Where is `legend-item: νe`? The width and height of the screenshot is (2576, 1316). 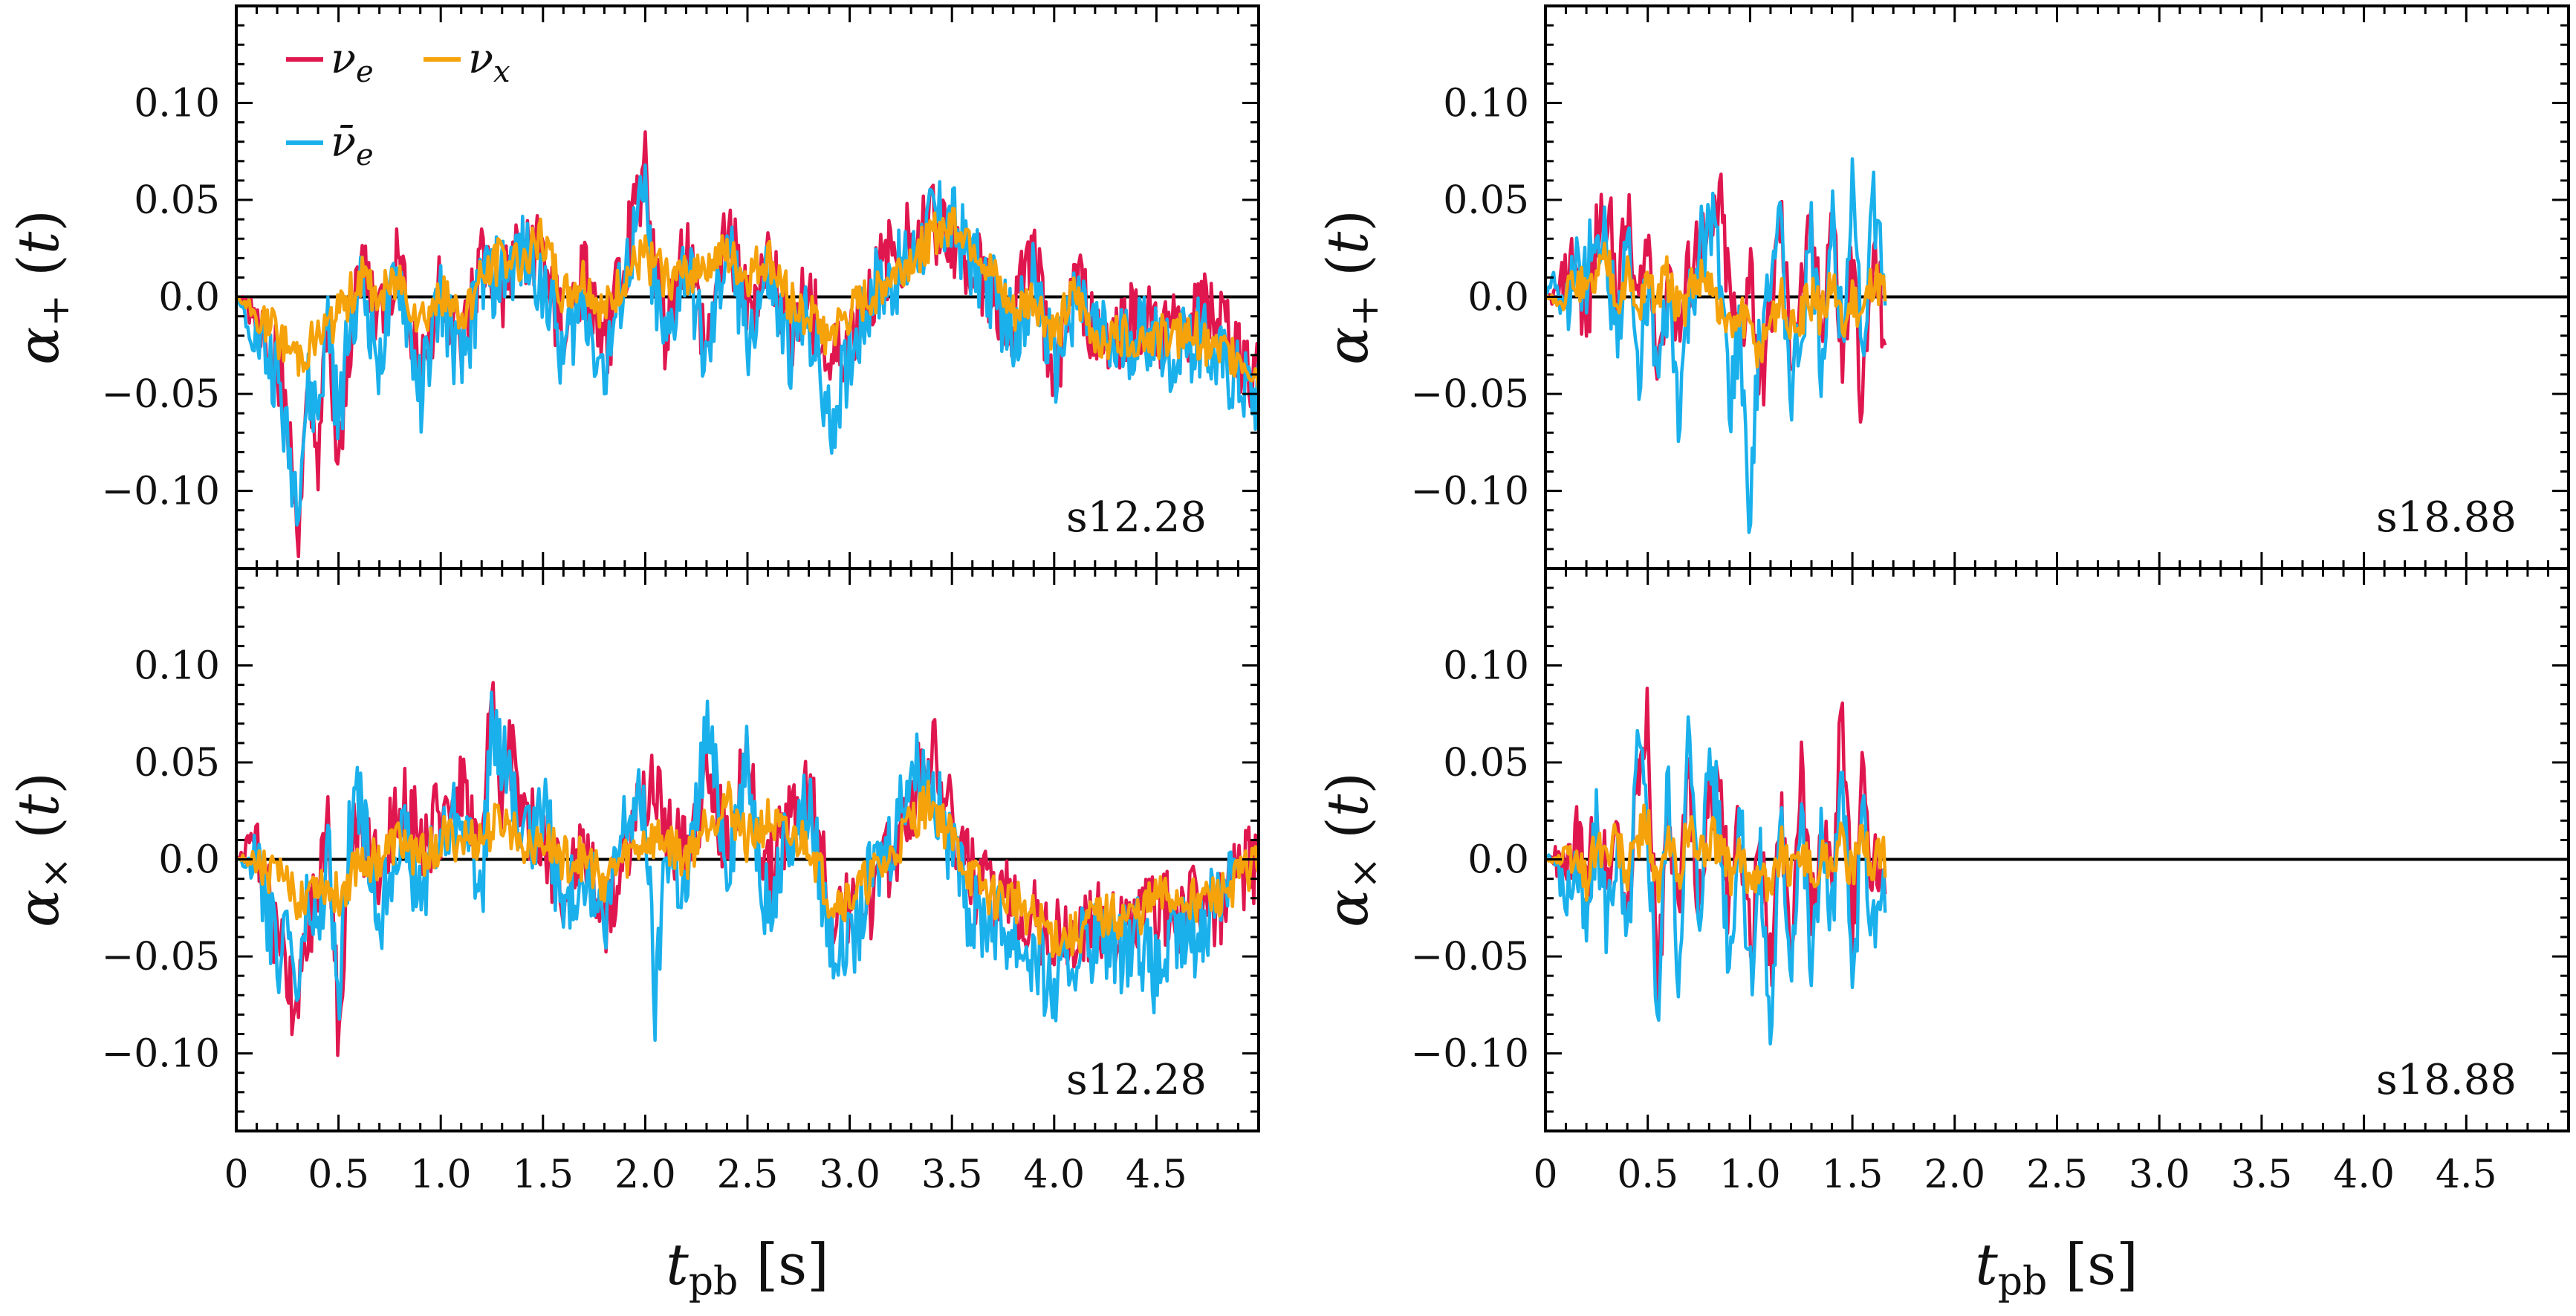 legend-item: νe is located at coordinates (330, 62).